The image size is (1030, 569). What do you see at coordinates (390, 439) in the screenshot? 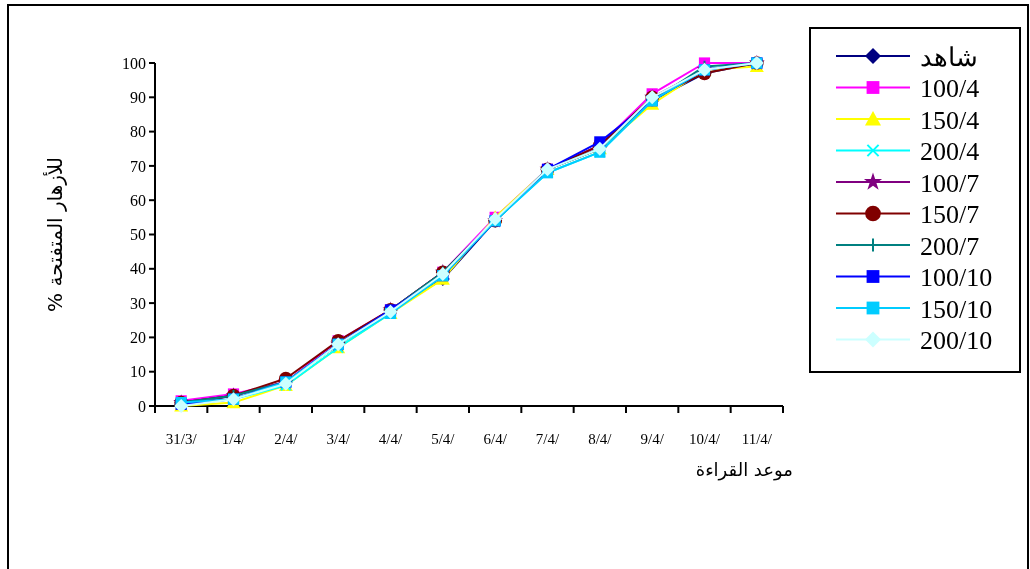
I see `x-tick-label: 4/4/` at bounding box center [390, 439].